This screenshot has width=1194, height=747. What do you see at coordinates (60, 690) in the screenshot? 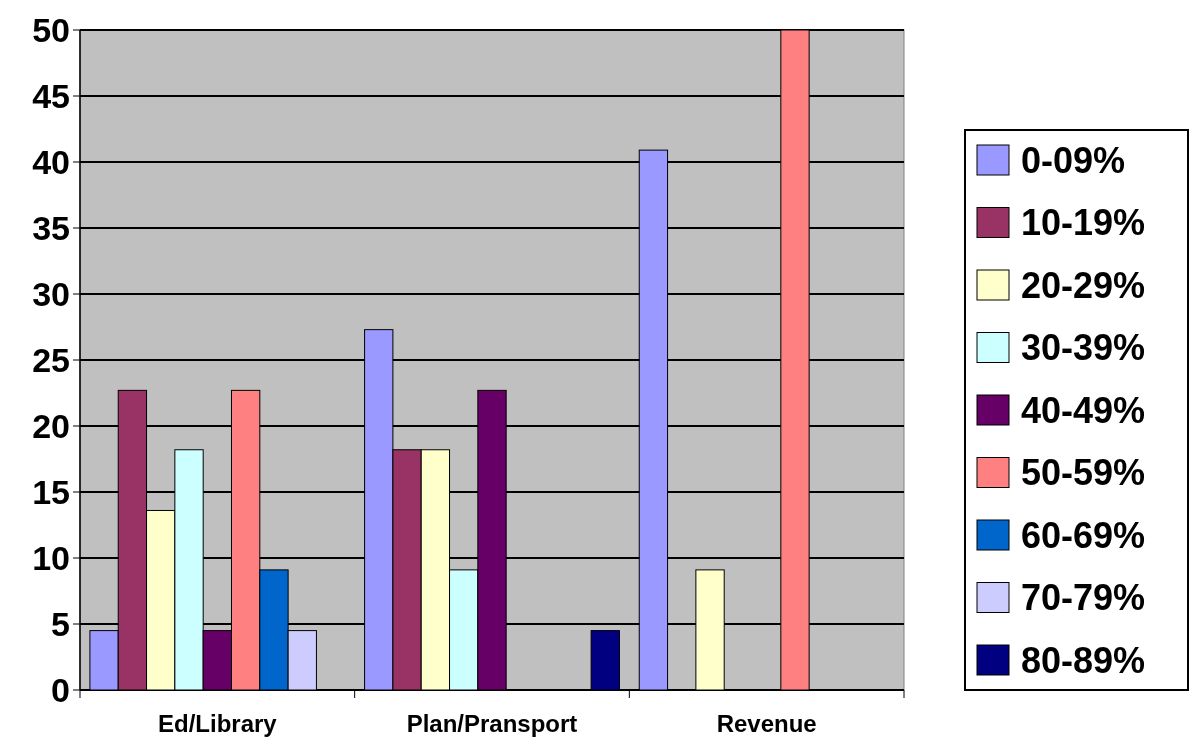
I see `y-tick-label: 0` at bounding box center [60, 690].